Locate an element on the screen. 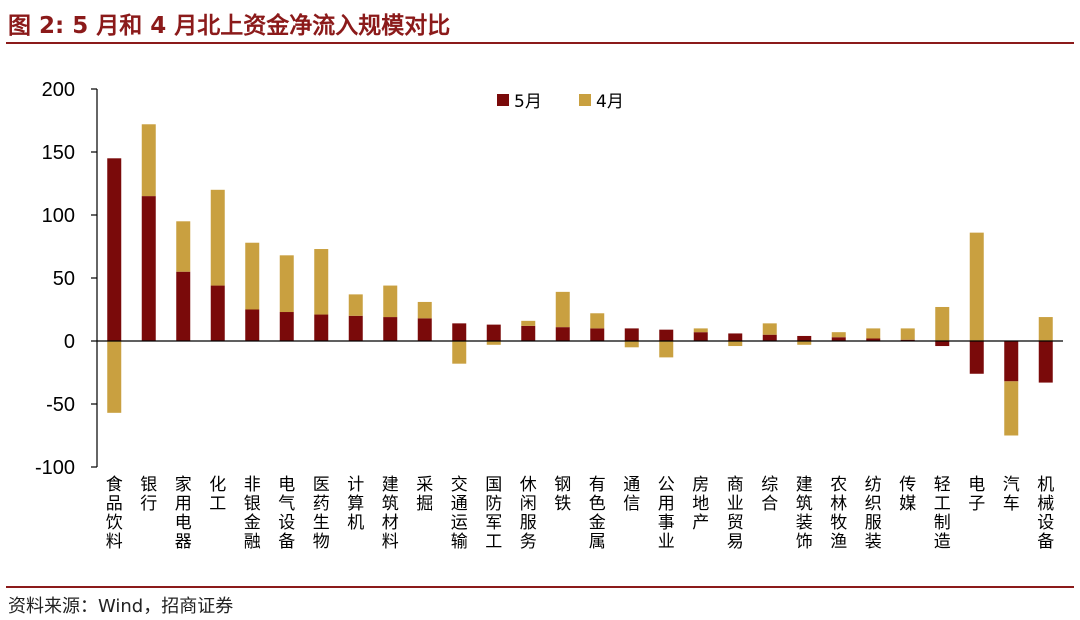 The image size is (1080, 620). x-category-label: 公用事业 is located at coordinates (666, 513).